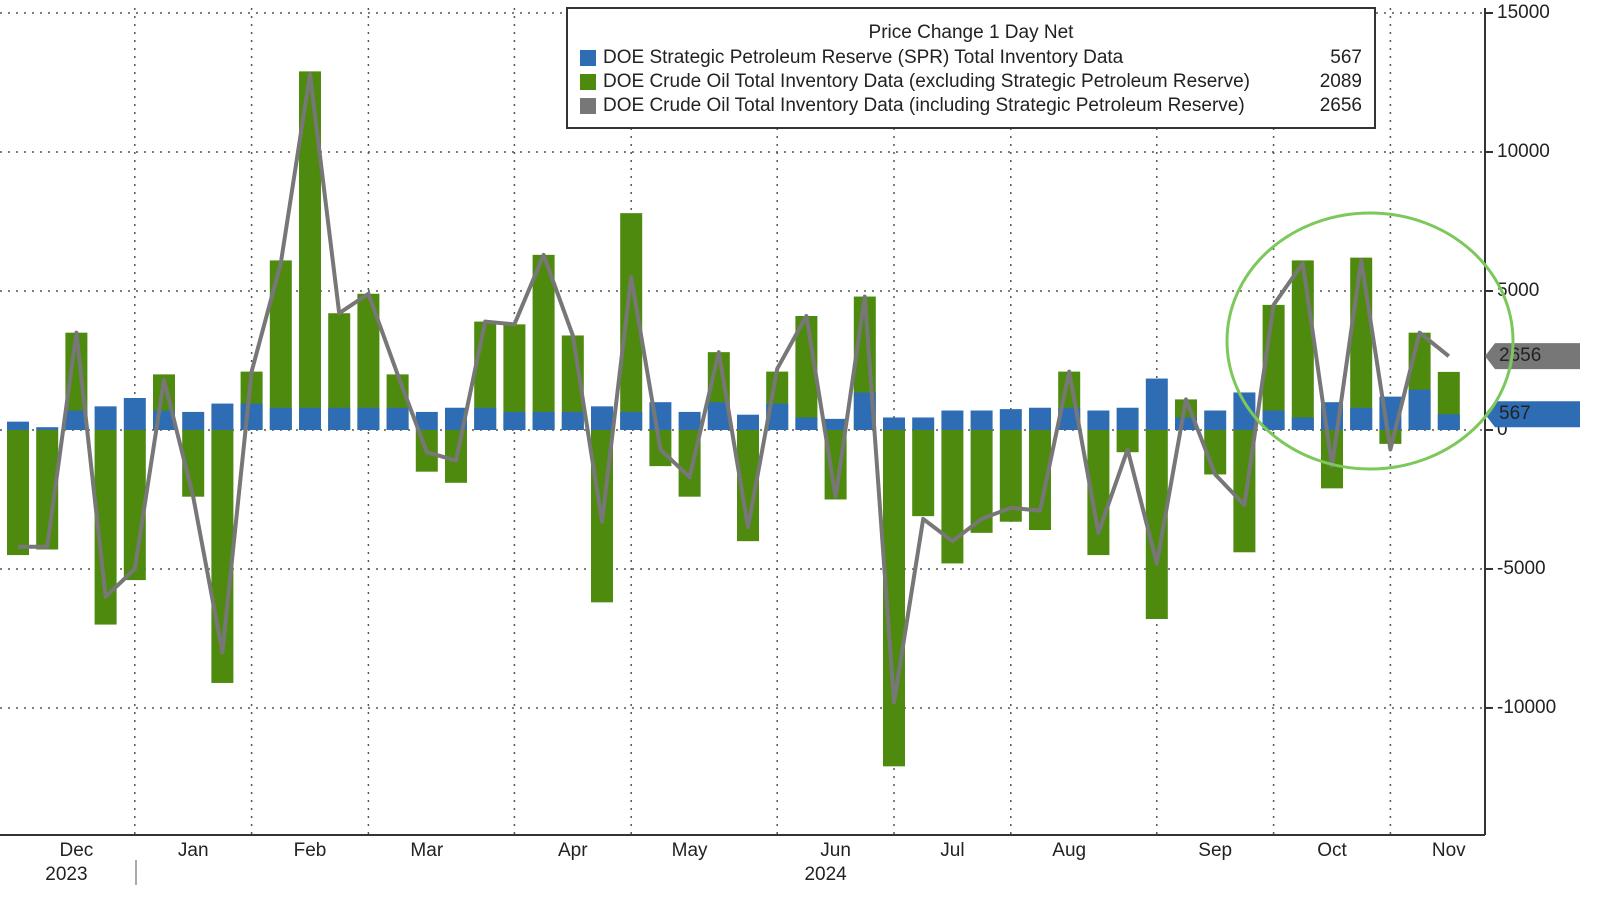 The height and width of the screenshot is (903, 1600). I want to click on x-tick-label: Nov, so click(1449, 850).